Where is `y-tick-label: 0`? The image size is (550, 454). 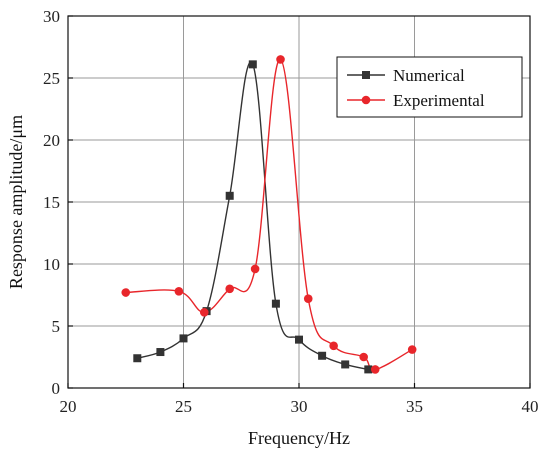
y-tick-label: 0 is located at coordinates (56, 388).